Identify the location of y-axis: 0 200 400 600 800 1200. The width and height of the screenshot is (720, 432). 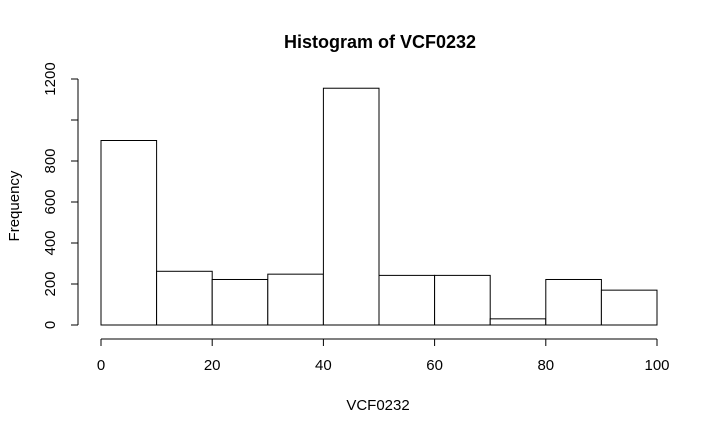
(60, 195).